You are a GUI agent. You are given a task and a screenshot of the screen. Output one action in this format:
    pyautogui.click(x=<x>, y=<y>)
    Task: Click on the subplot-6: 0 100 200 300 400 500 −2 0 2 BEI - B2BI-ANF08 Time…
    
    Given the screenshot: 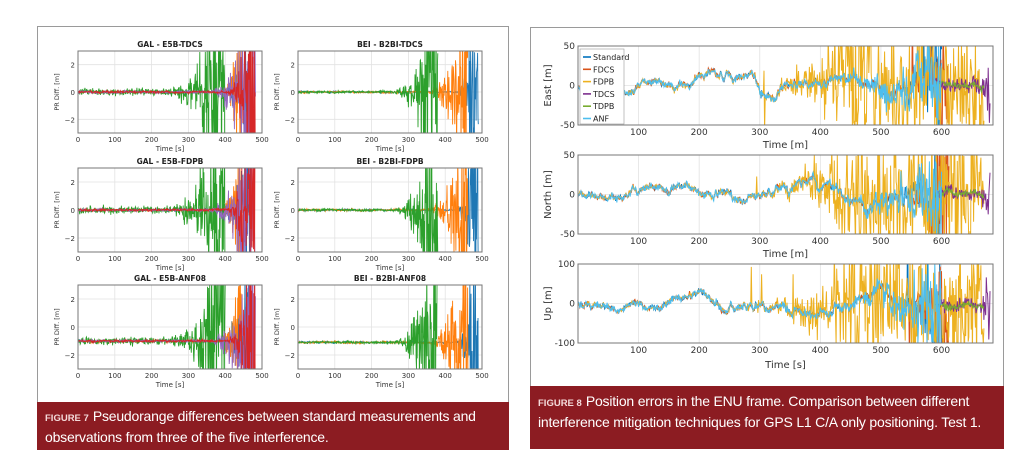 What is the action you would take?
    pyautogui.click(x=381, y=331)
    